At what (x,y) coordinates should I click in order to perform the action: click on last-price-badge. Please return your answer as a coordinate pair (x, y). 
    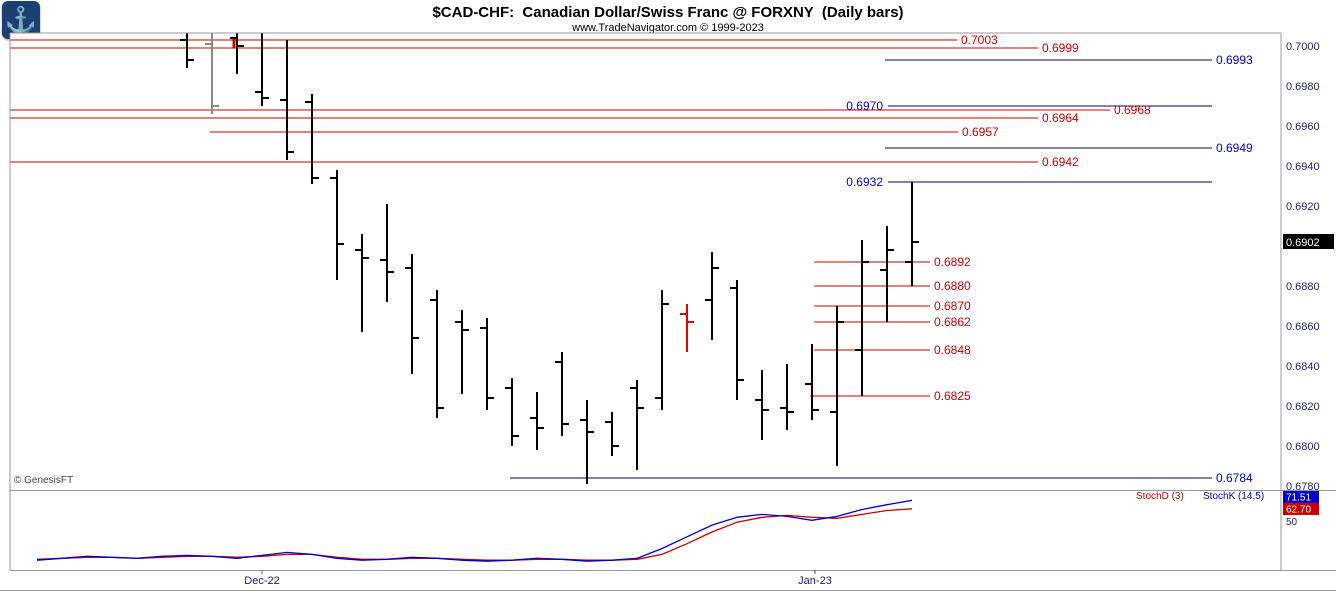
    Looking at the image, I should click on (1308, 241).